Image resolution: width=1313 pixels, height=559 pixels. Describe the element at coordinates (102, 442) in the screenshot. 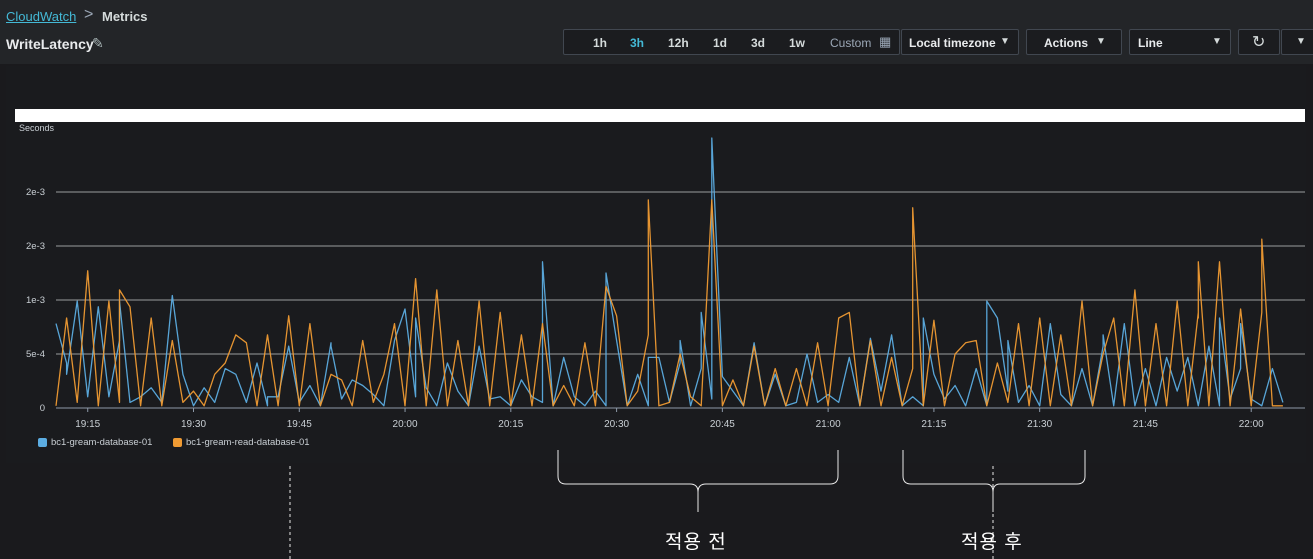

I see `legend-label: bc1-gream-database-01` at that location.